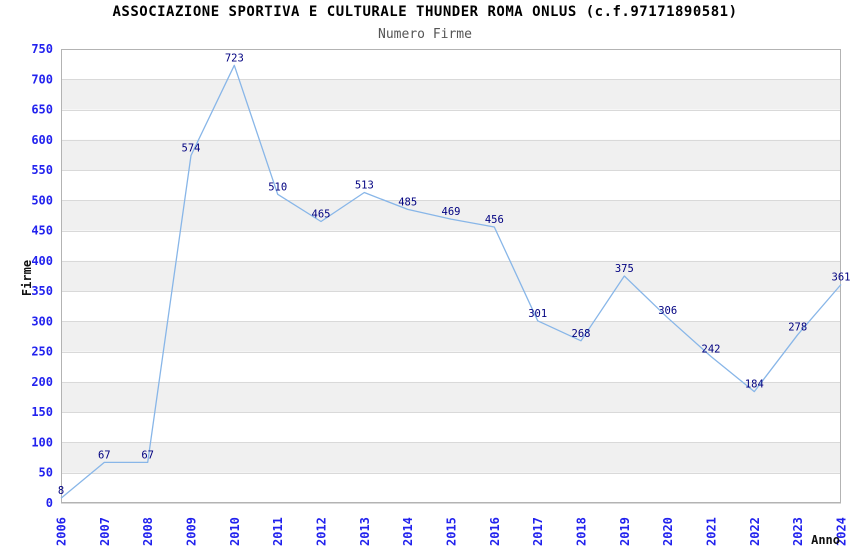  What do you see at coordinates (105, 531) in the screenshot?
I see `x-tick-label: 2007` at bounding box center [105, 531].